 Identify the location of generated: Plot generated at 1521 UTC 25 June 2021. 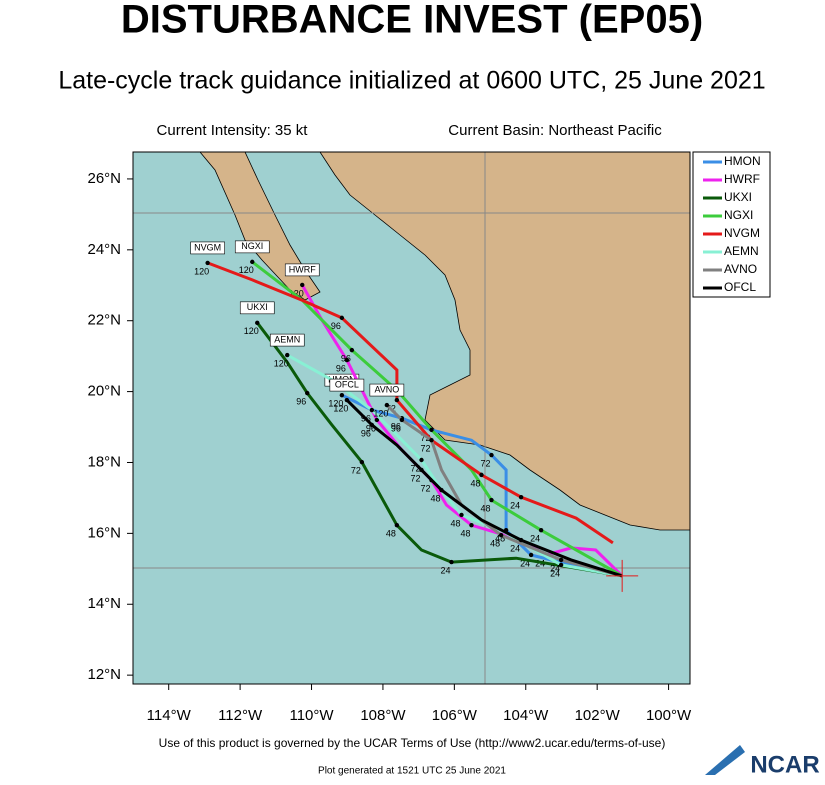
(412, 771).